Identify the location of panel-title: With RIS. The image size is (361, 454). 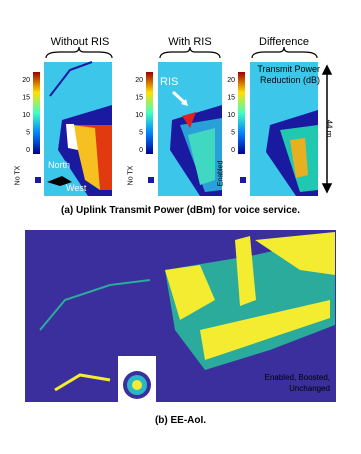
(190, 42).